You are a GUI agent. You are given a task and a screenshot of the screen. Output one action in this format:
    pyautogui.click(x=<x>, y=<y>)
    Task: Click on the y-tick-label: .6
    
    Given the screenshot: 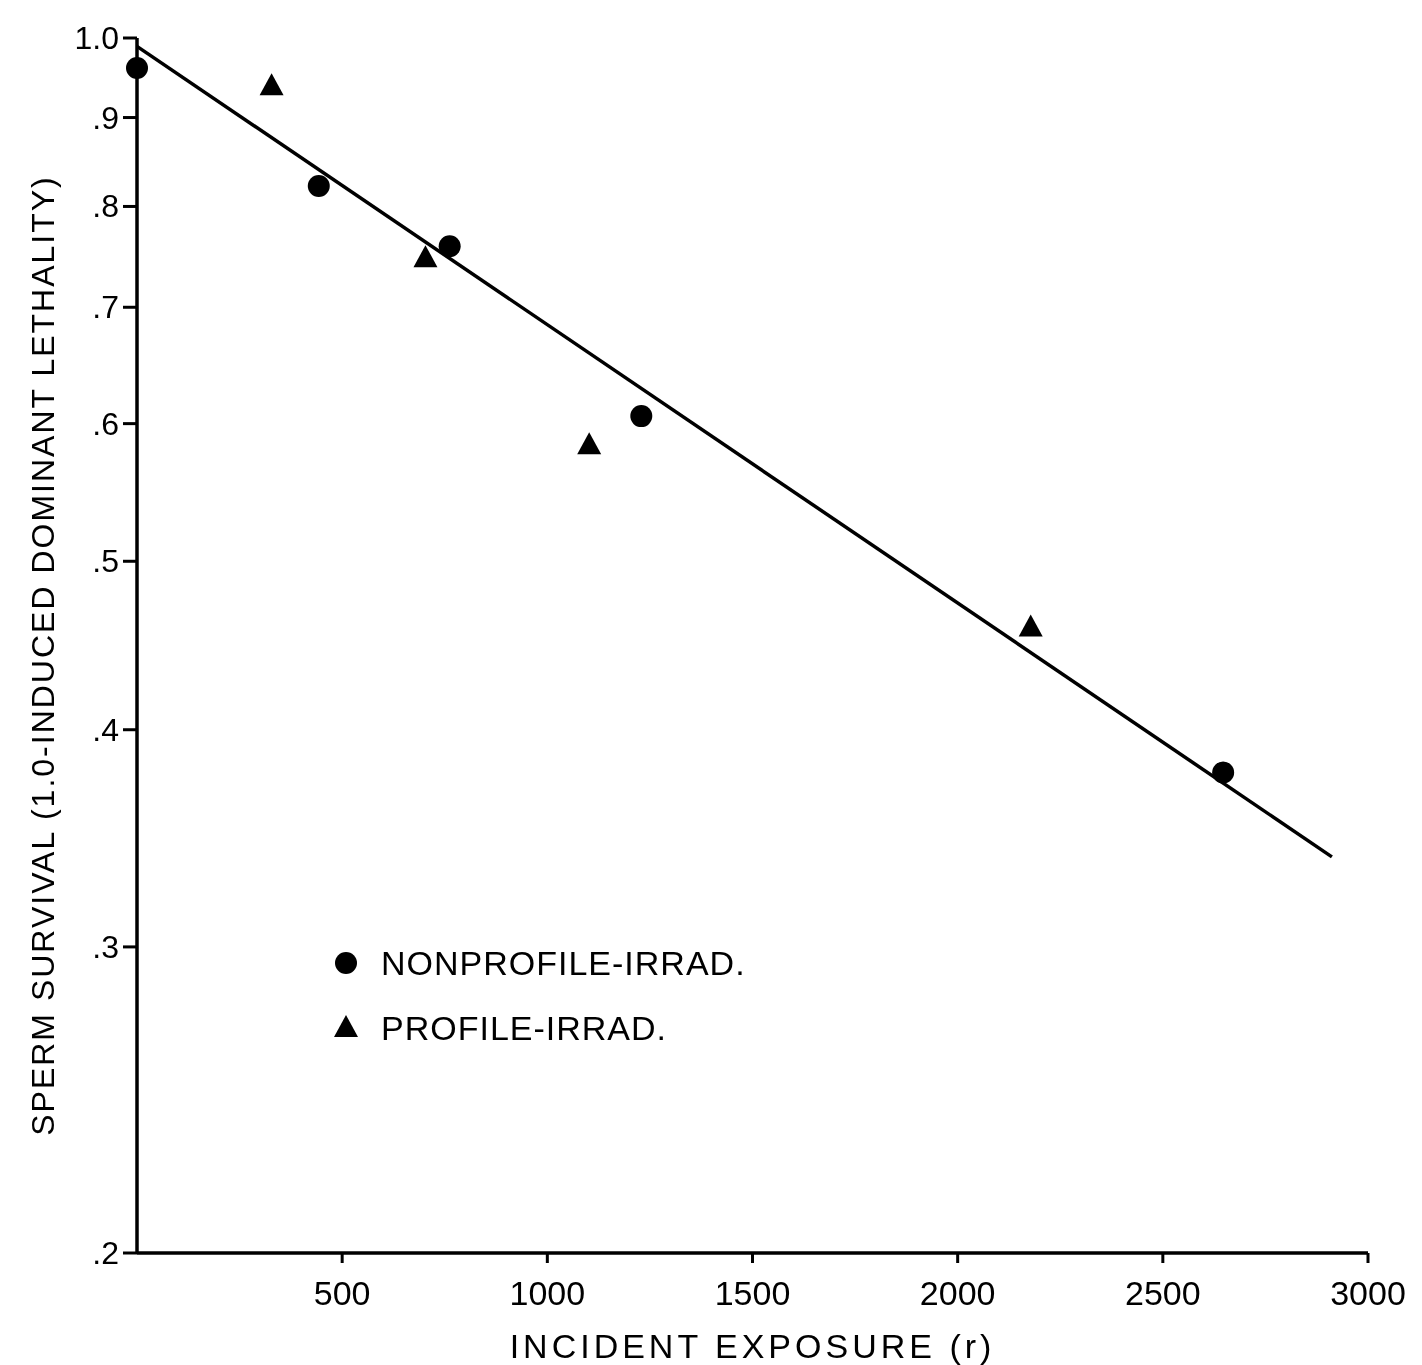 What is the action you would take?
    pyautogui.click(x=105, y=423)
    